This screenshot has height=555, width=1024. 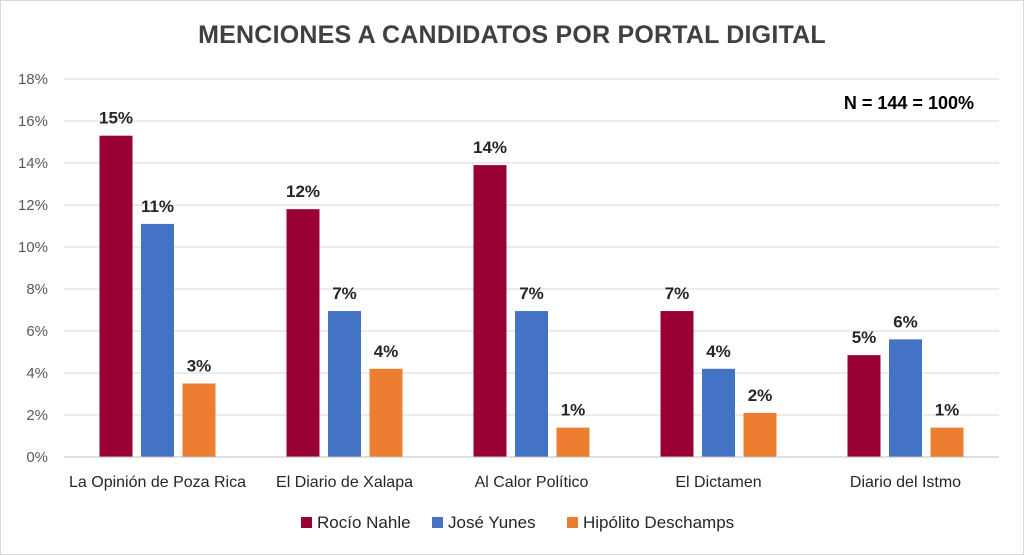 I want to click on y-tick-label: 14%, so click(x=33, y=163).